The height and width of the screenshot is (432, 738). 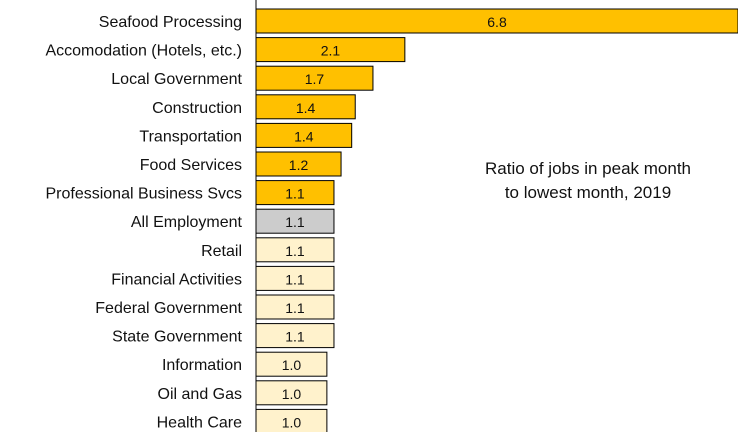 I want to click on value-label-information: 1.0, so click(x=292, y=365).